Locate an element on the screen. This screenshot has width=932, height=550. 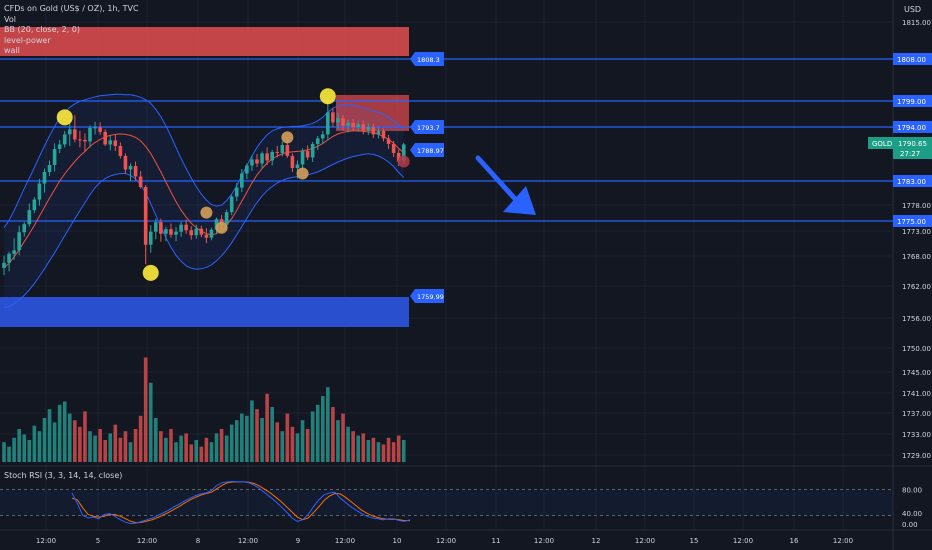
price-tick-label: 1768.00 is located at coordinates (916, 257).